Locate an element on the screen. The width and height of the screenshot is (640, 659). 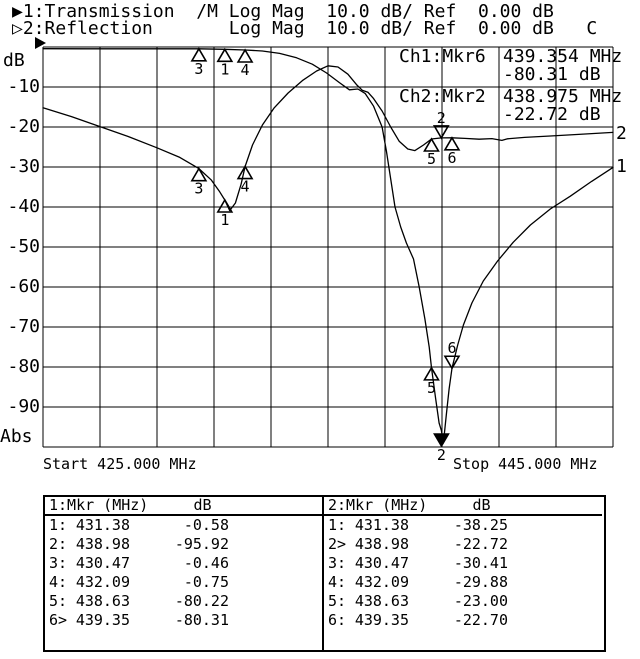
marker-table-row: 1: 431.38 -38.25 is located at coordinates (463, 525).